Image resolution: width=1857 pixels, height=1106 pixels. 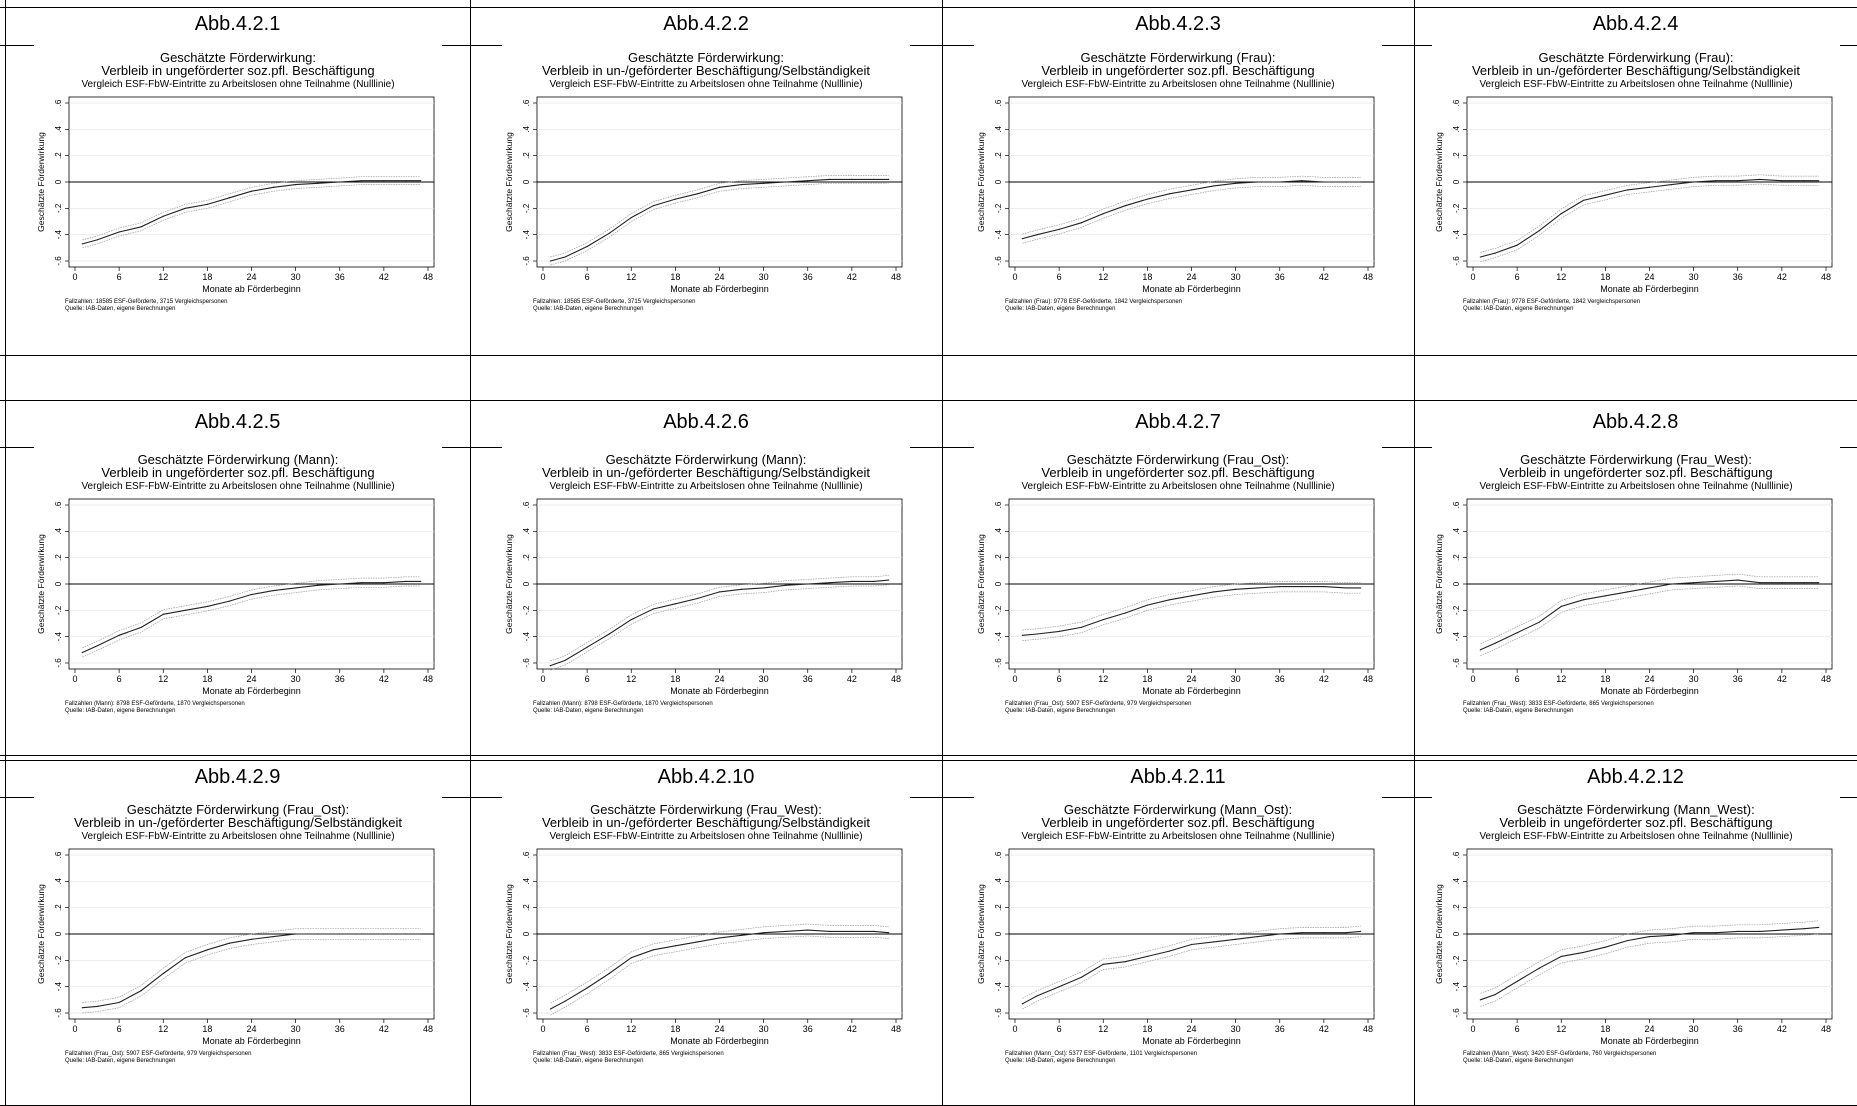 I want to click on figure-label: Abb.4.2.11, so click(x=1178, y=777).